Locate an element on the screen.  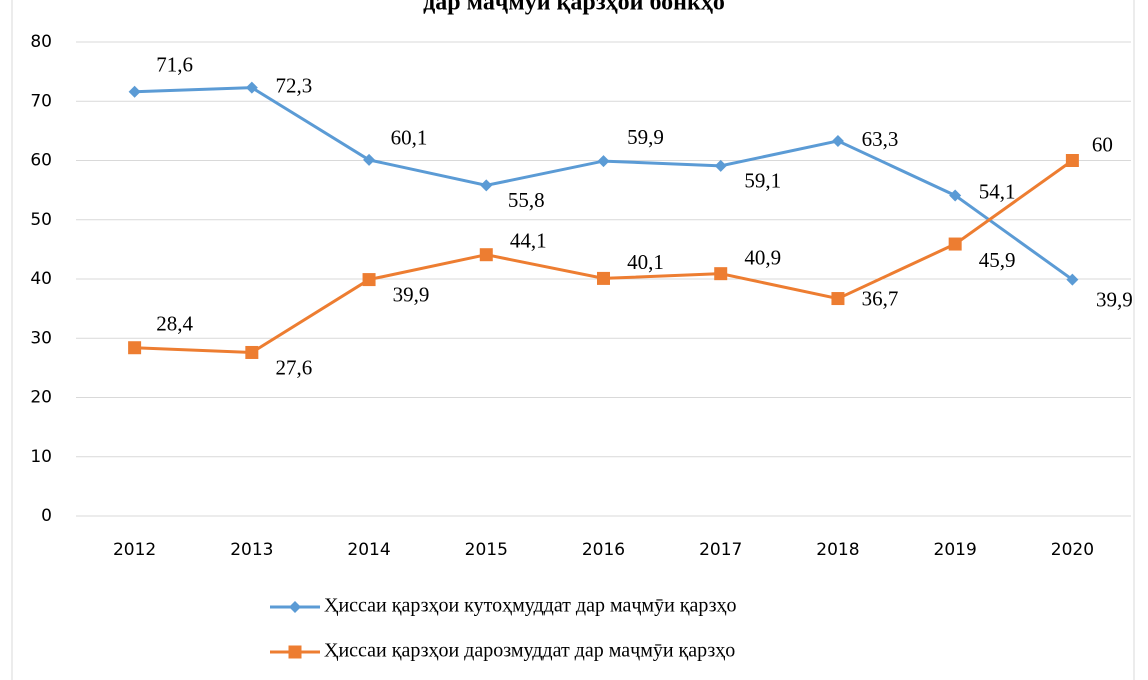
data-label: 59,1 is located at coordinates (762, 181).